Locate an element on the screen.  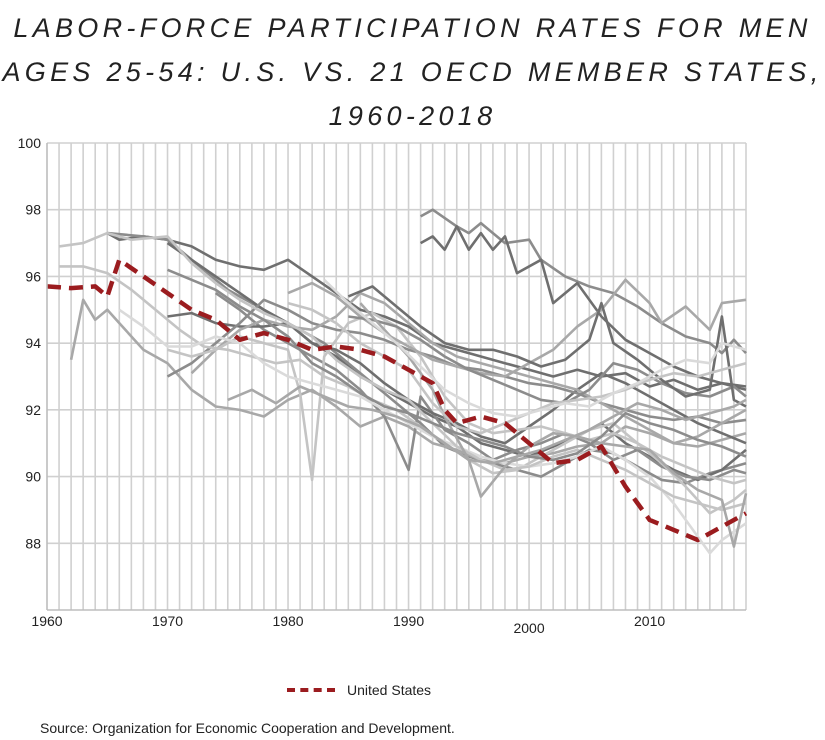
y-tick-label: 100 is located at coordinates (30, 143).